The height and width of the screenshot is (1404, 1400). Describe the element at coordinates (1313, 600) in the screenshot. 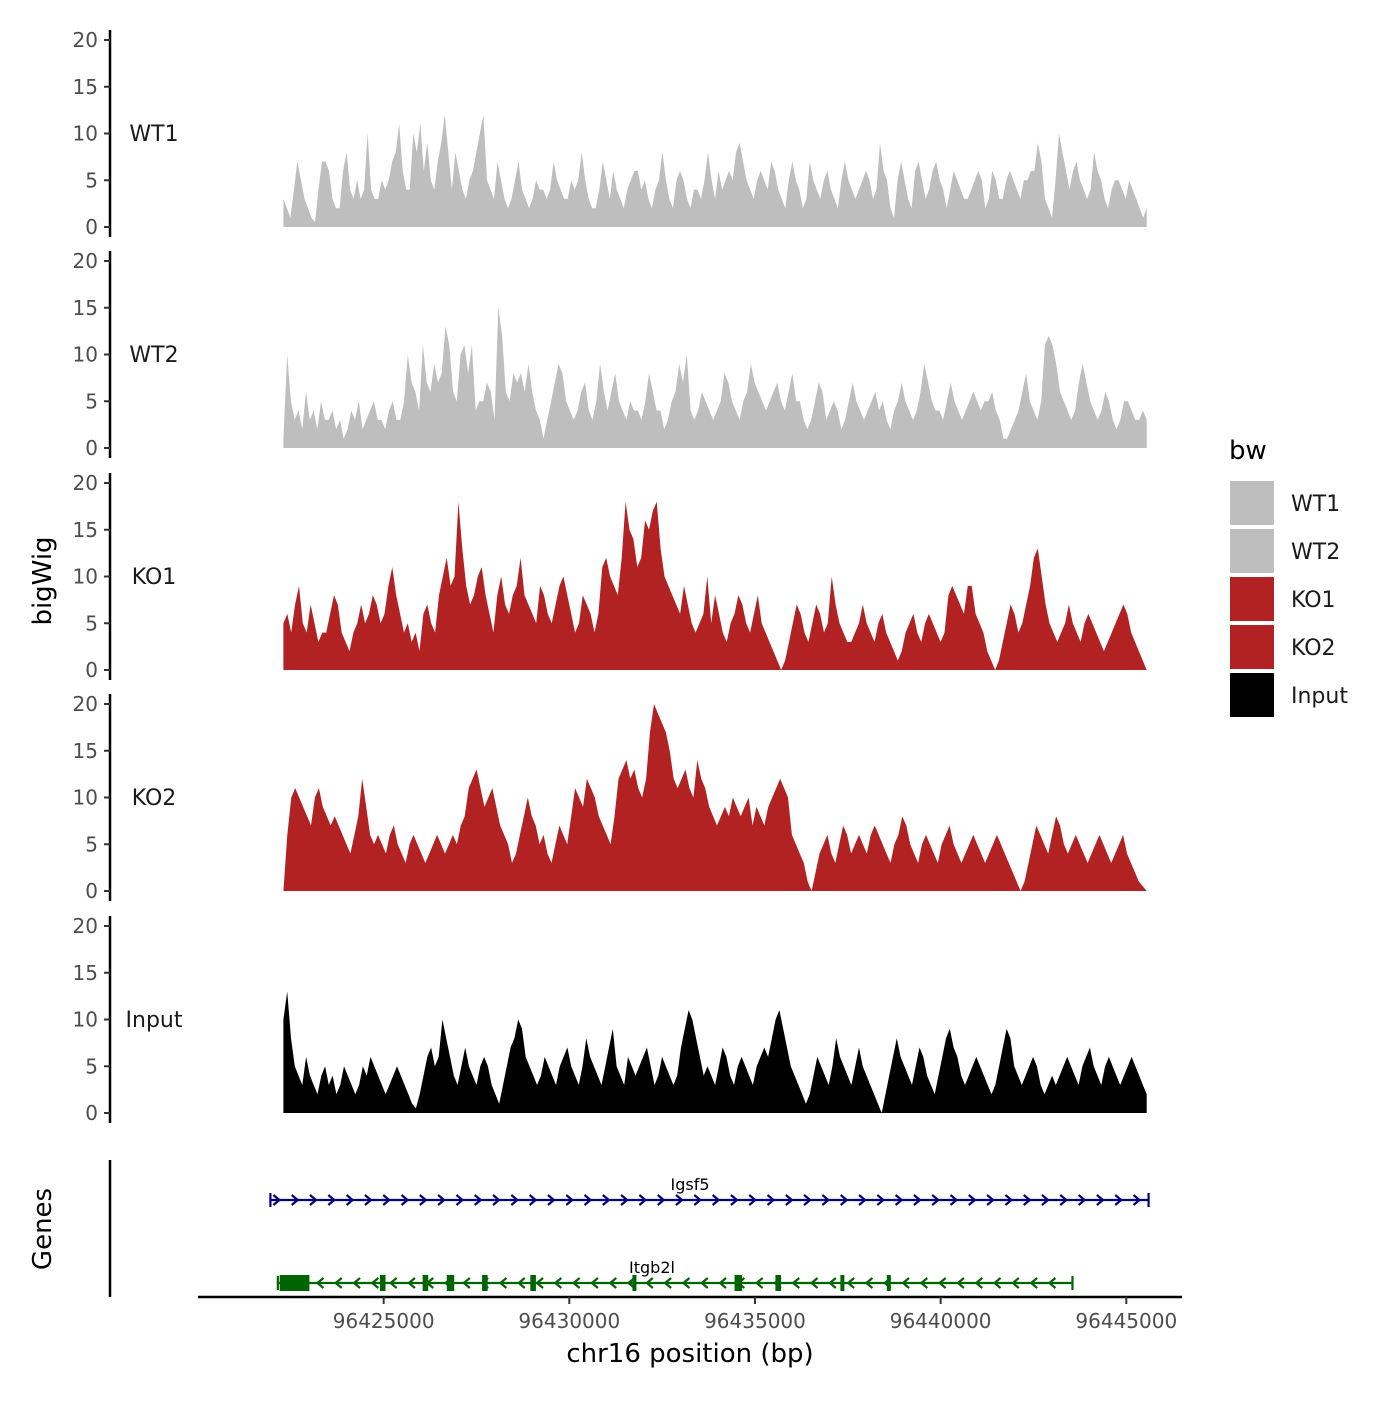

I see `legend-label-ko1: KO1` at that location.